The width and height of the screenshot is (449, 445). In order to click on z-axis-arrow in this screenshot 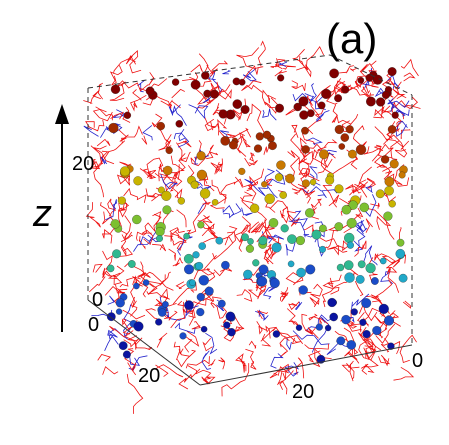, I will do `click(62, 218)`.